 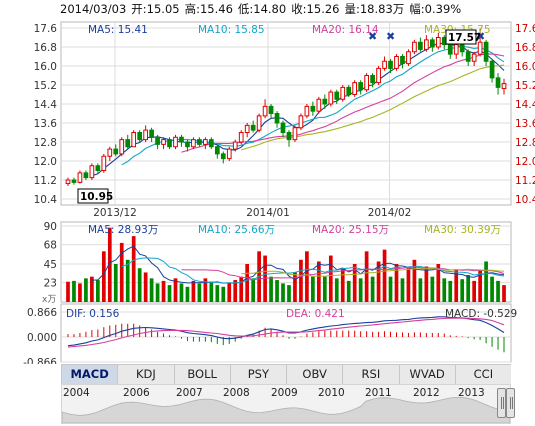 What do you see at coordinates (525, 162) in the screenshot?
I see `price-tick-right: 12.0` at bounding box center [525, 162].